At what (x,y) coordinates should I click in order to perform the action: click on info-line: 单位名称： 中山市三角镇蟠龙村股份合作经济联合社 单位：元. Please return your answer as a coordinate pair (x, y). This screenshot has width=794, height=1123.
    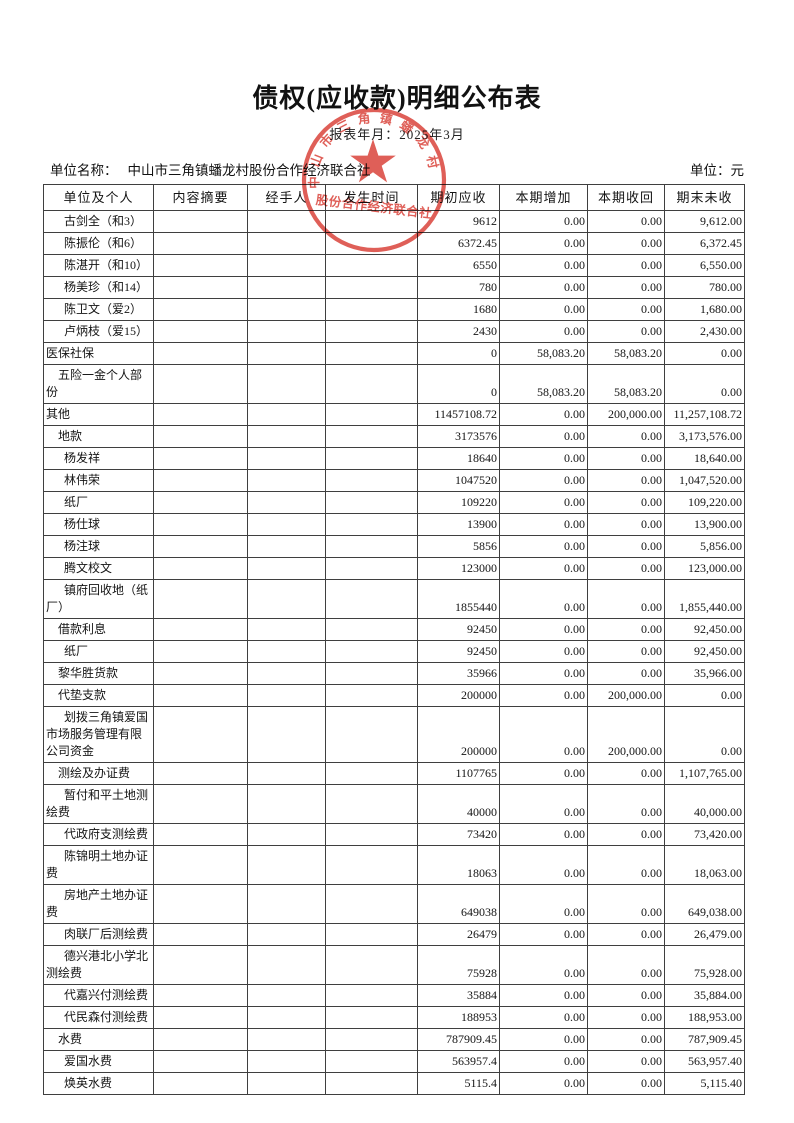
    Looking at the image, I should click on (397, 169).